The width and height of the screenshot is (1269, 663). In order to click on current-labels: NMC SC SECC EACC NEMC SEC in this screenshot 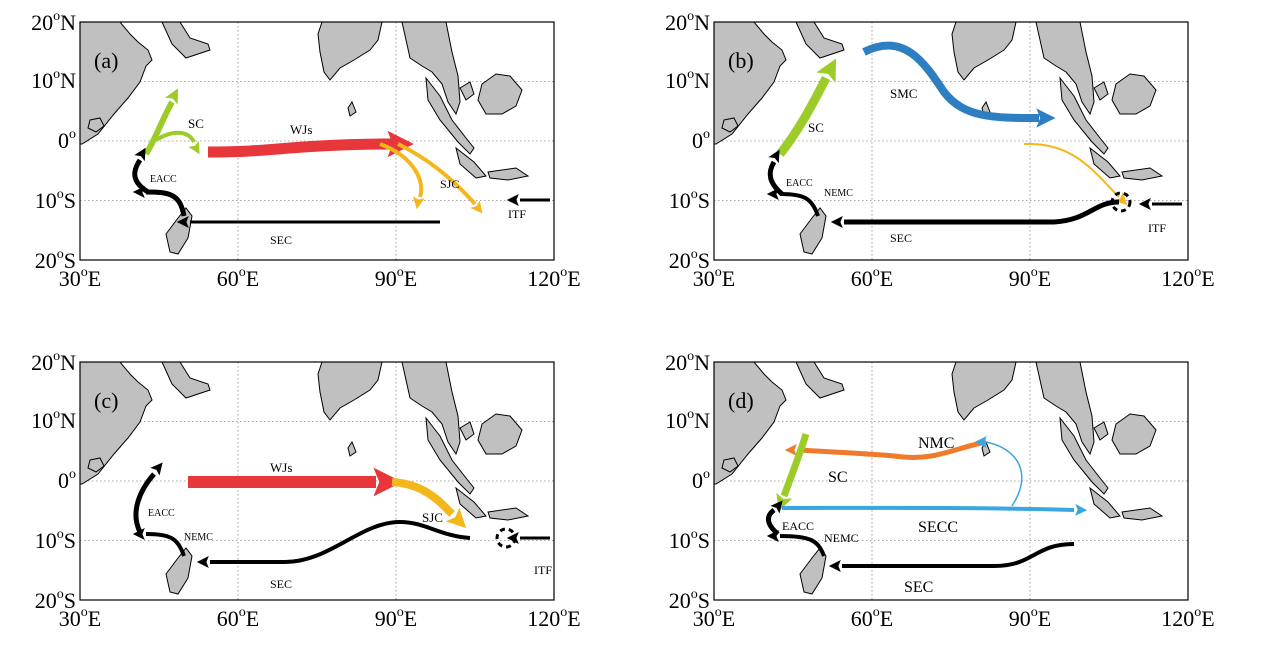, I will do `click(870, 515)`.